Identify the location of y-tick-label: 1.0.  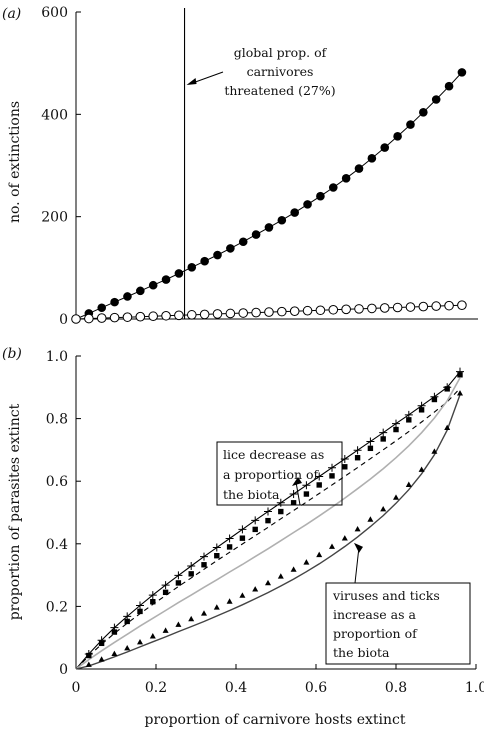
(57, 357).